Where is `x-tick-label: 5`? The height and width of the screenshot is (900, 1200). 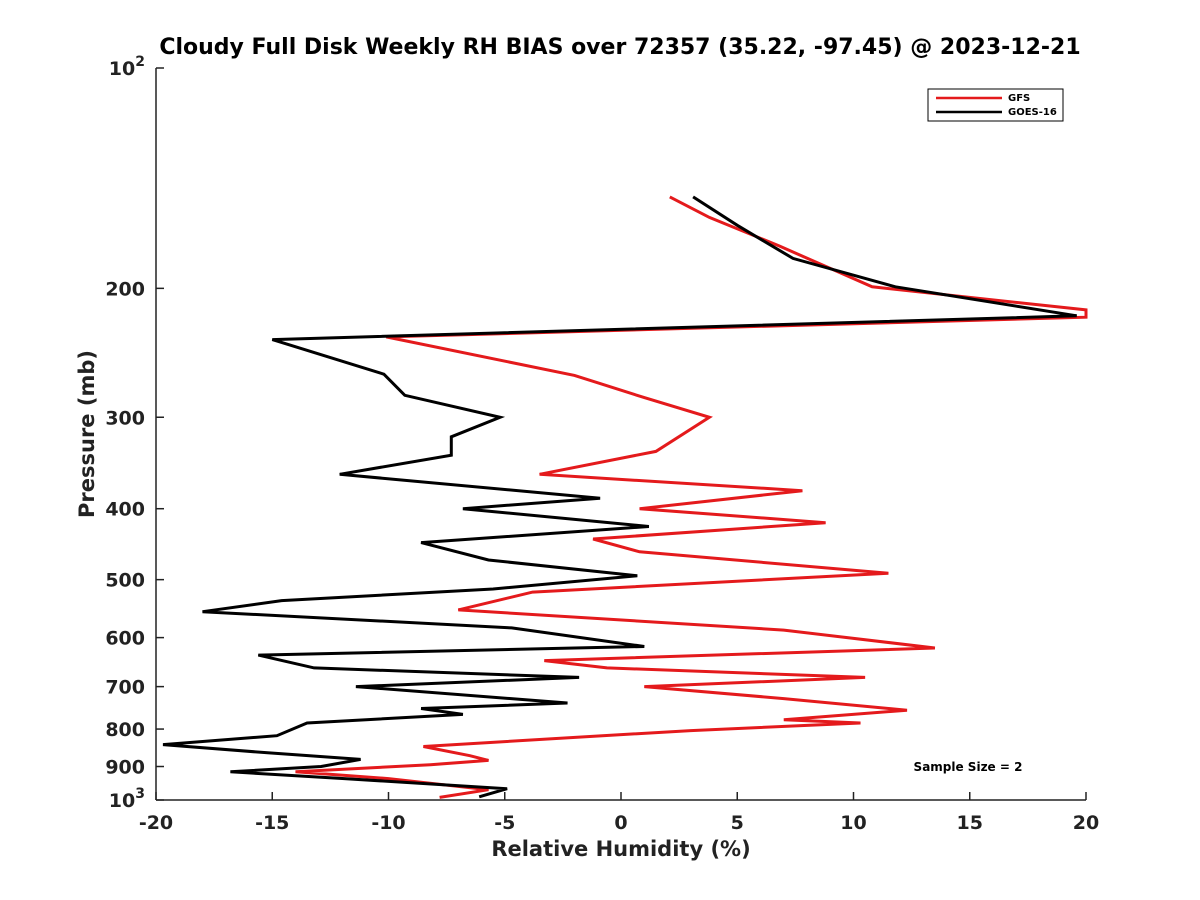
x-tick-label: 5 is located at coordinates (737, 823).